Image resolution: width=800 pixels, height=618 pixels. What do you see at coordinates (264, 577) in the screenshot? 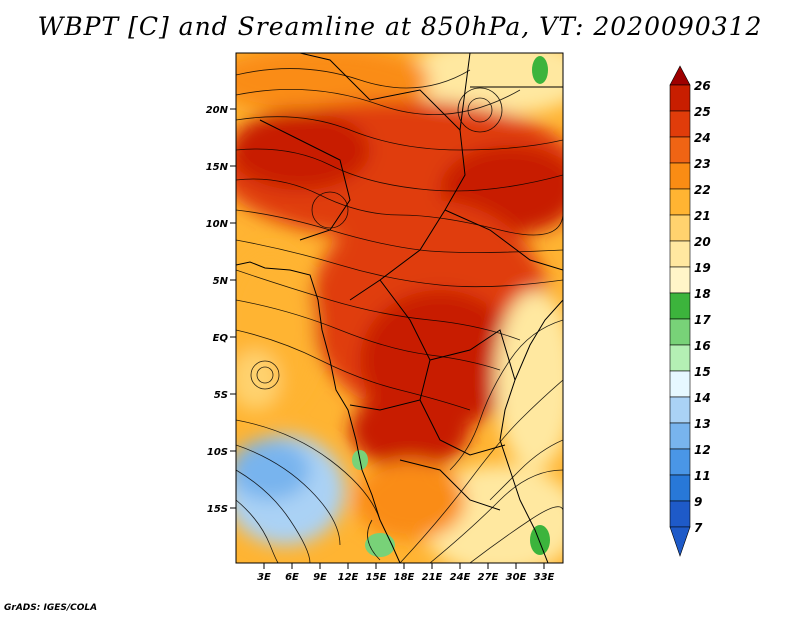
I see `lon-label-3e: 3E` at bounding box center [264, 577].